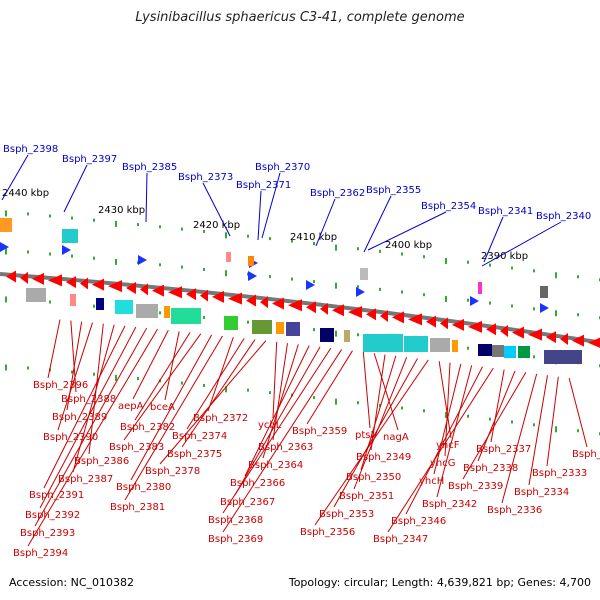 This screenshot has height=600, width=600. Describe the element at coordinates (366, 496) in the screenshot. I see `bottom-gene-label: Bsph_2351` at that location.